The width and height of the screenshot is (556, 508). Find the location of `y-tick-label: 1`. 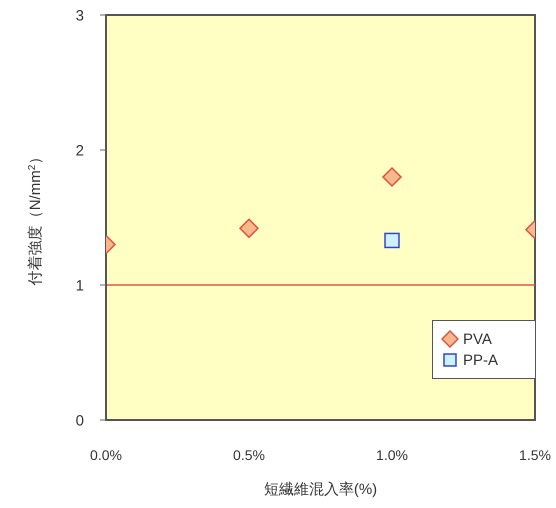

y-tick-label: 1 is located at coordinates (80, 285).